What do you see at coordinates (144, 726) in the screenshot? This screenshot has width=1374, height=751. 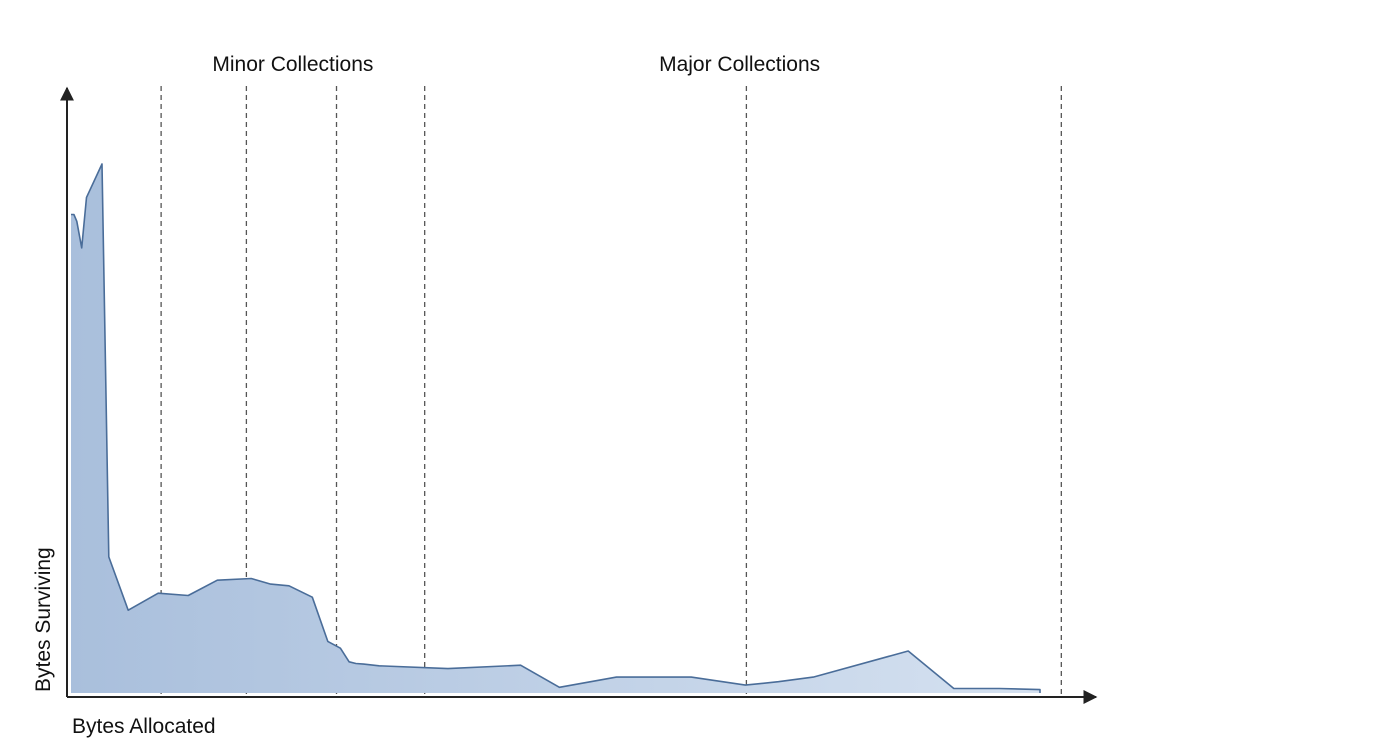 I see `x-axis-label: Bytes Allocated` at bounding box center [144, 726].